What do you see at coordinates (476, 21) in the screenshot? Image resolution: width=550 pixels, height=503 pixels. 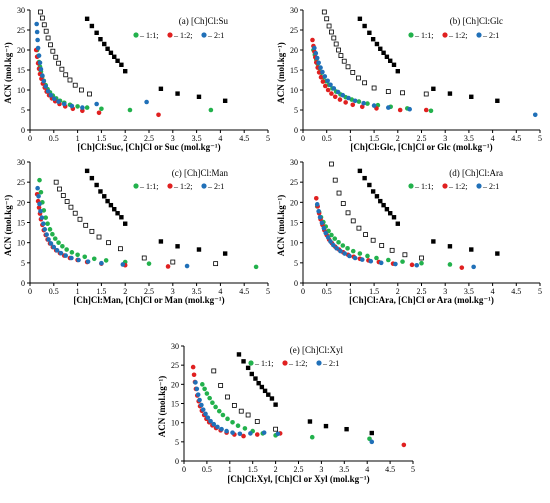 I see `chart-title: (b) [Ch]Cl:Glc` at bounding box center [476, 21].